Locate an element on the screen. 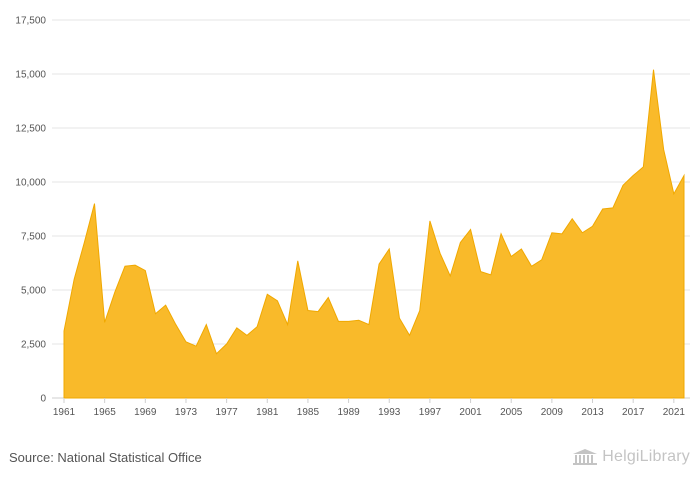  y-tick-label: 0 is located at coordinates (43, 399).